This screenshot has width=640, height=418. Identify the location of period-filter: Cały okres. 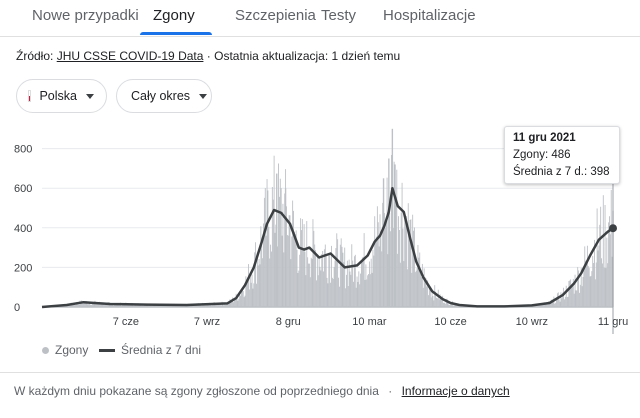
(164, 96).